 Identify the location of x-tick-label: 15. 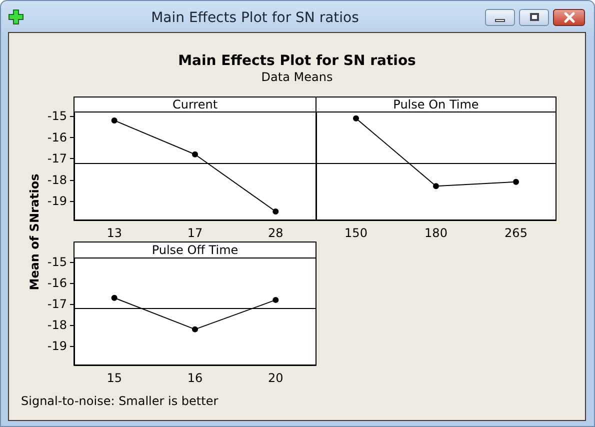
(114, 378).